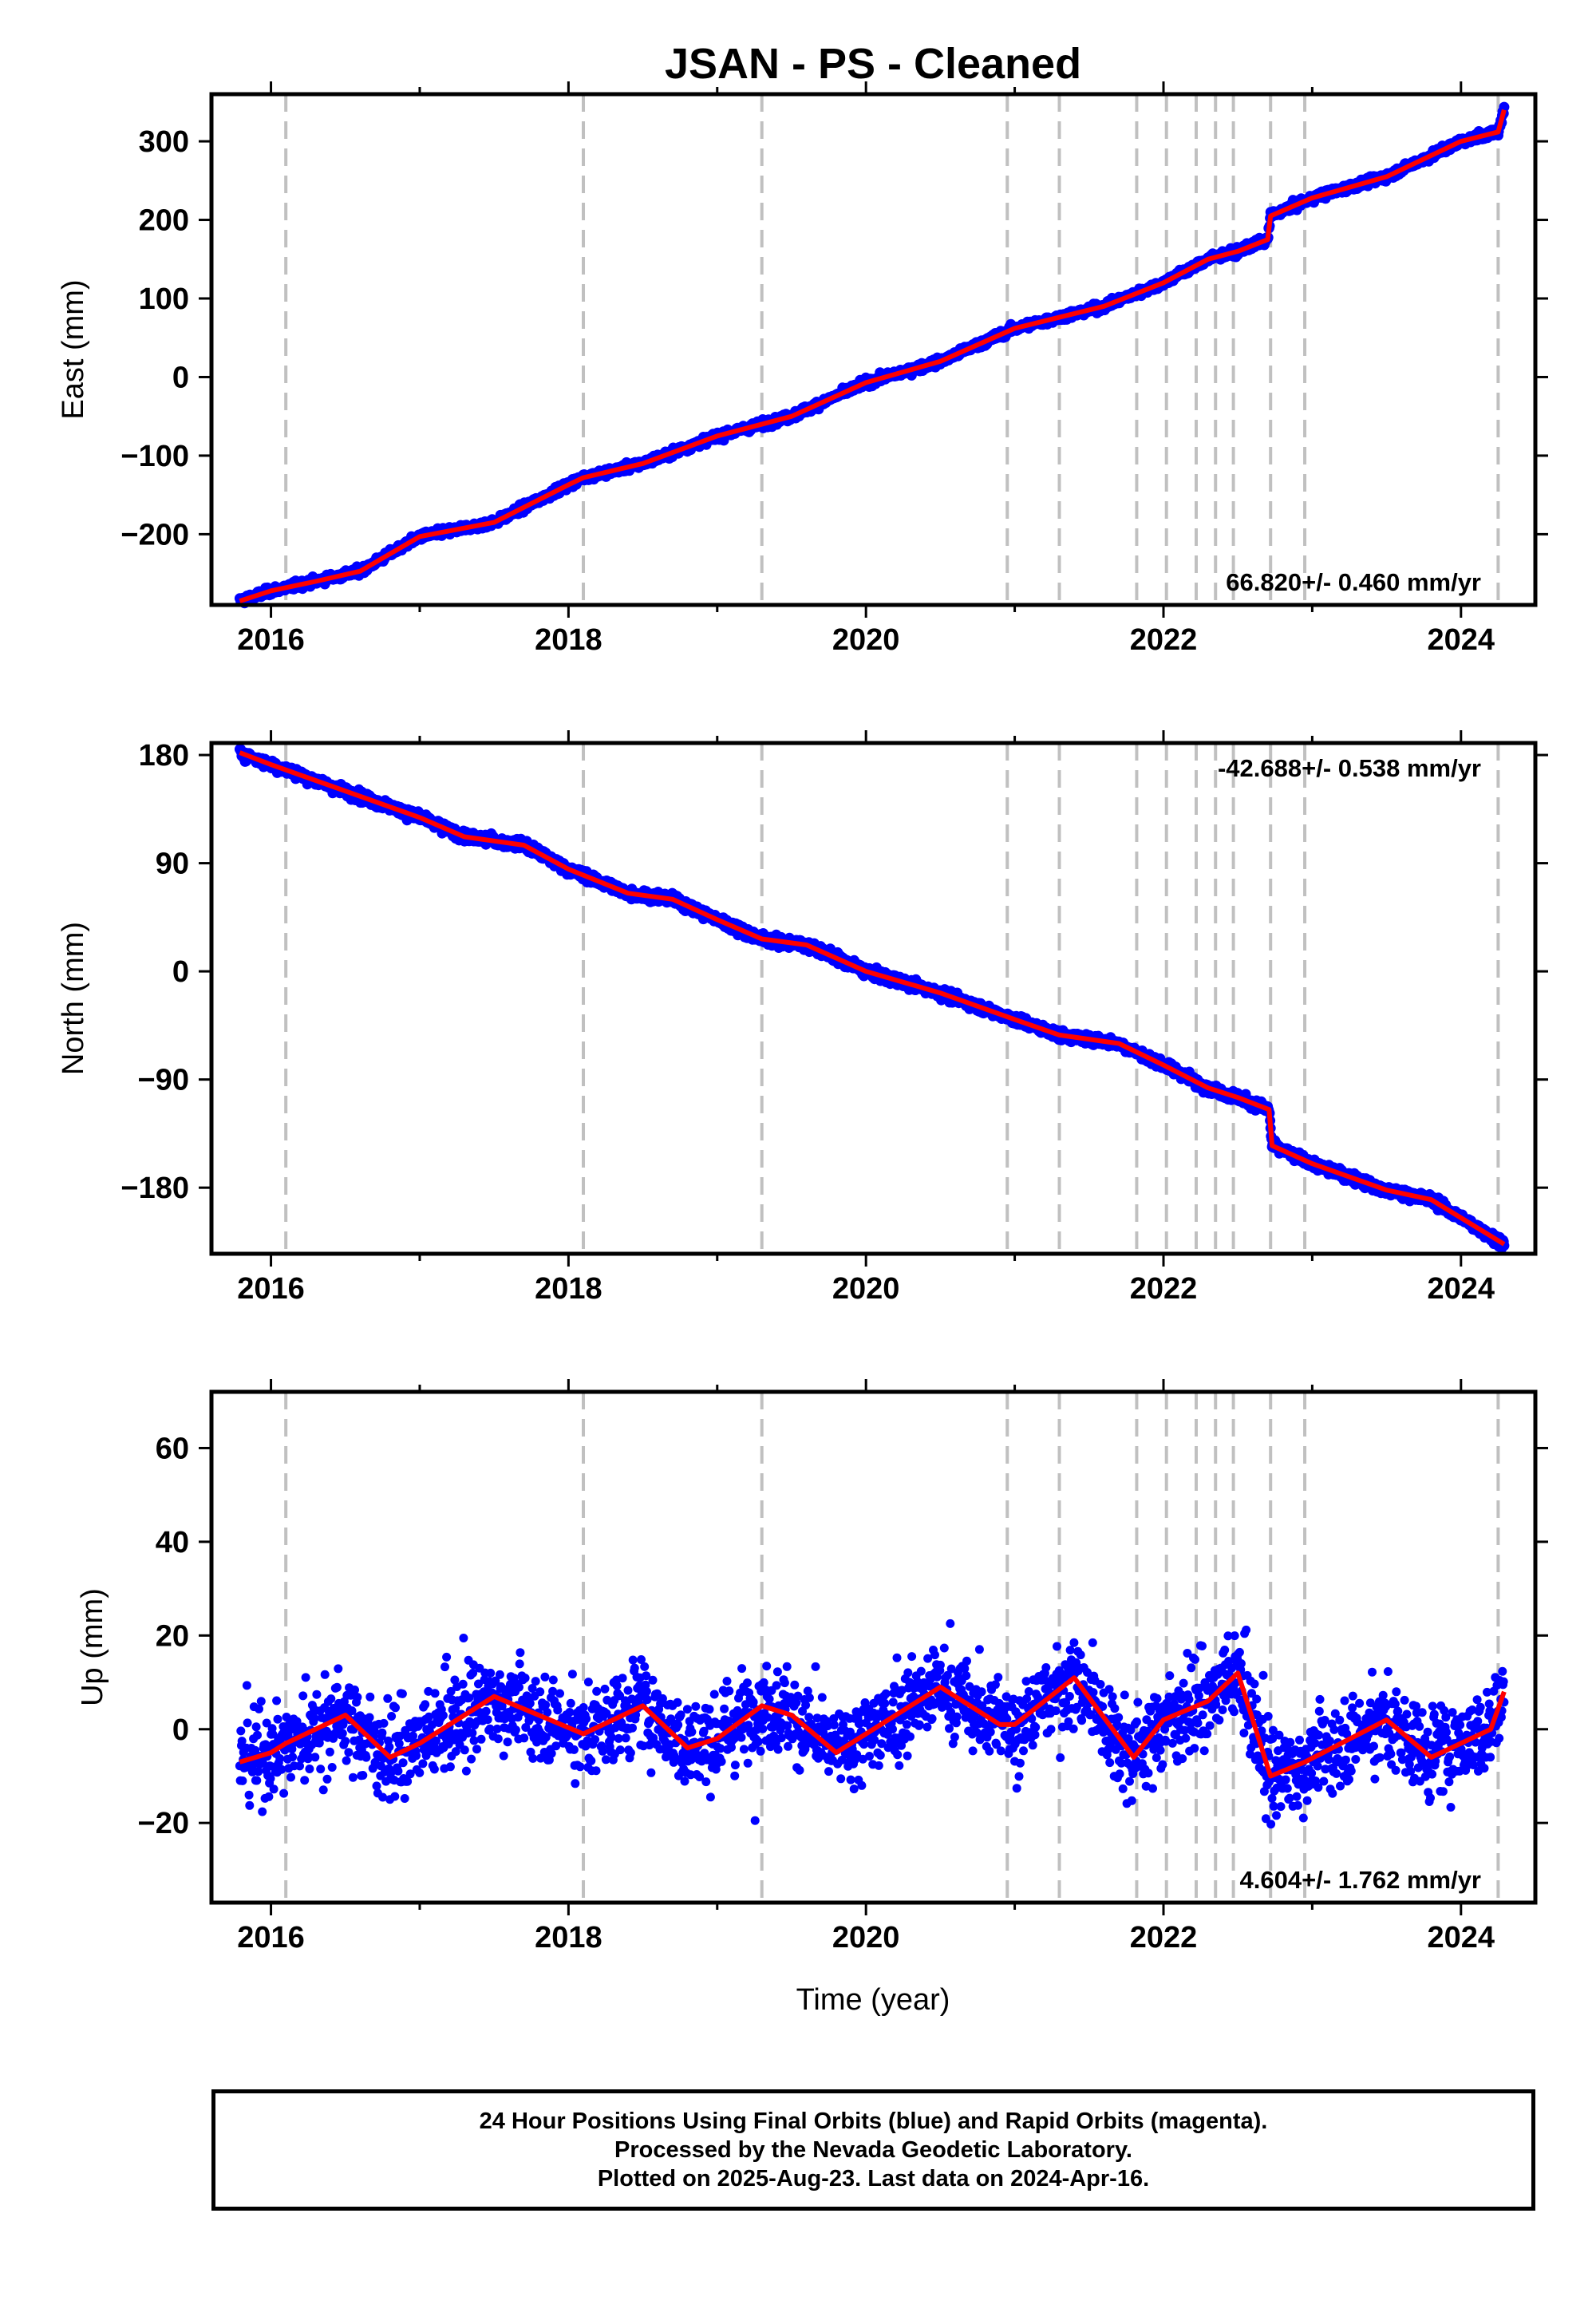 This screenshot has width=1596, height=2316. What do you see at coordinates (180, 377) in the screenshot?
I see `y-tick-label: 0` at bounding box center [180, 377].